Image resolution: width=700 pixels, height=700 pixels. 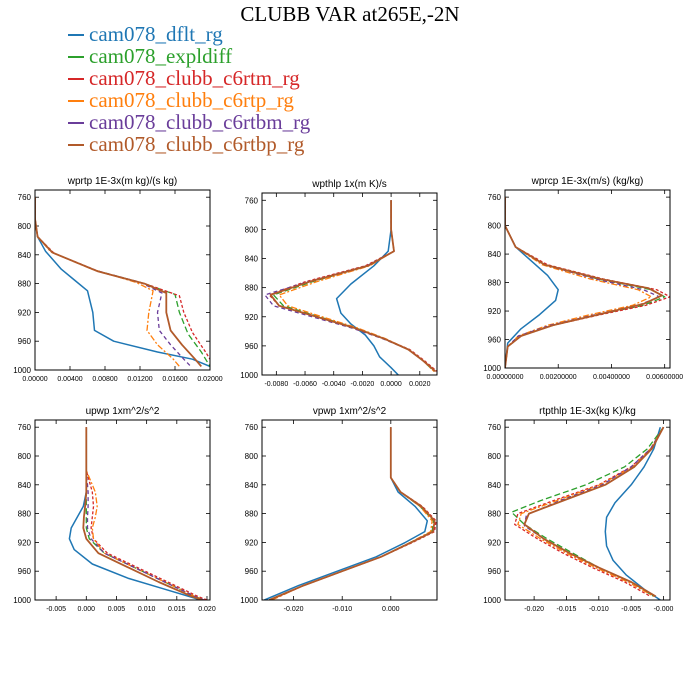 I want to click on chart-title: vpwp 1xm^2/s^2, so click(x=350, y=411).